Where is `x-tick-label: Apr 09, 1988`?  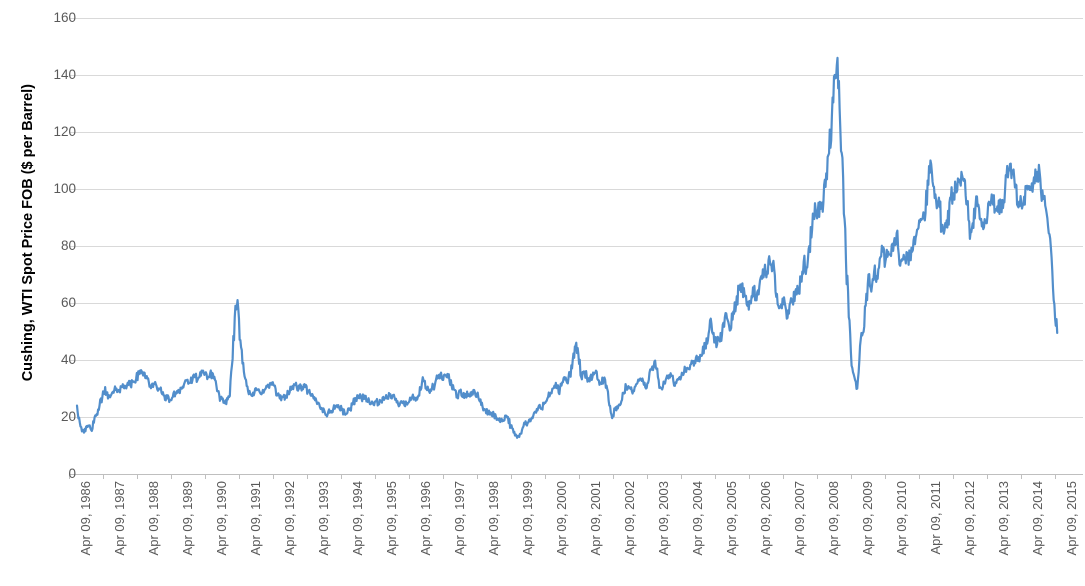
x-tick-label: Apr 09, 1988 is located at coordinates (153, 518).